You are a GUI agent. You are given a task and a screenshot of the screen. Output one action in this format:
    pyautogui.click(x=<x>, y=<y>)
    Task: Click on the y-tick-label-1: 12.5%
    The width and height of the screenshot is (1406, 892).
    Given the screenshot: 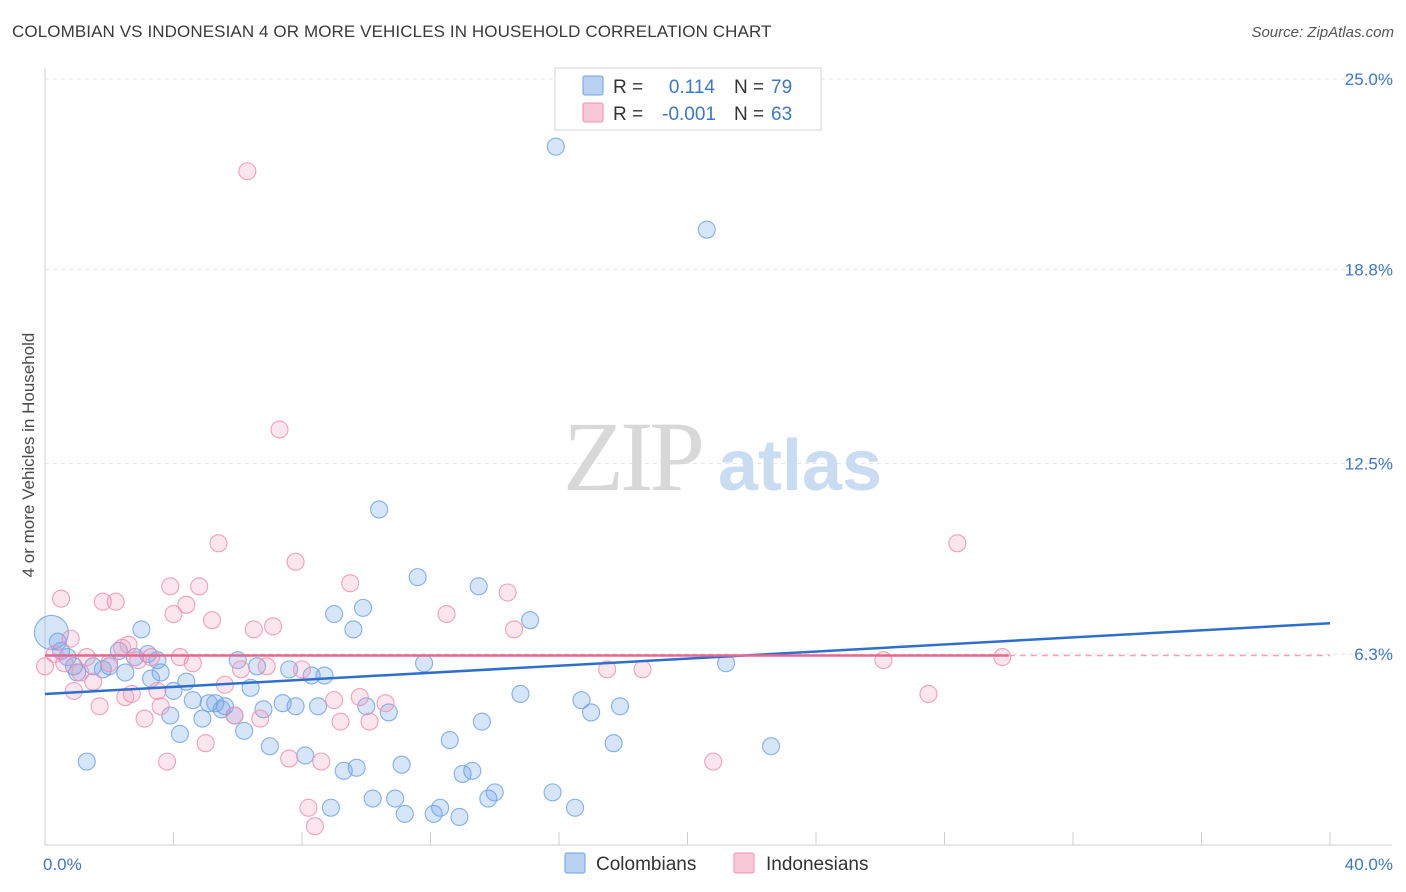 What is the action you would take?
    pyautogui.click(x=1369, y=463)
    